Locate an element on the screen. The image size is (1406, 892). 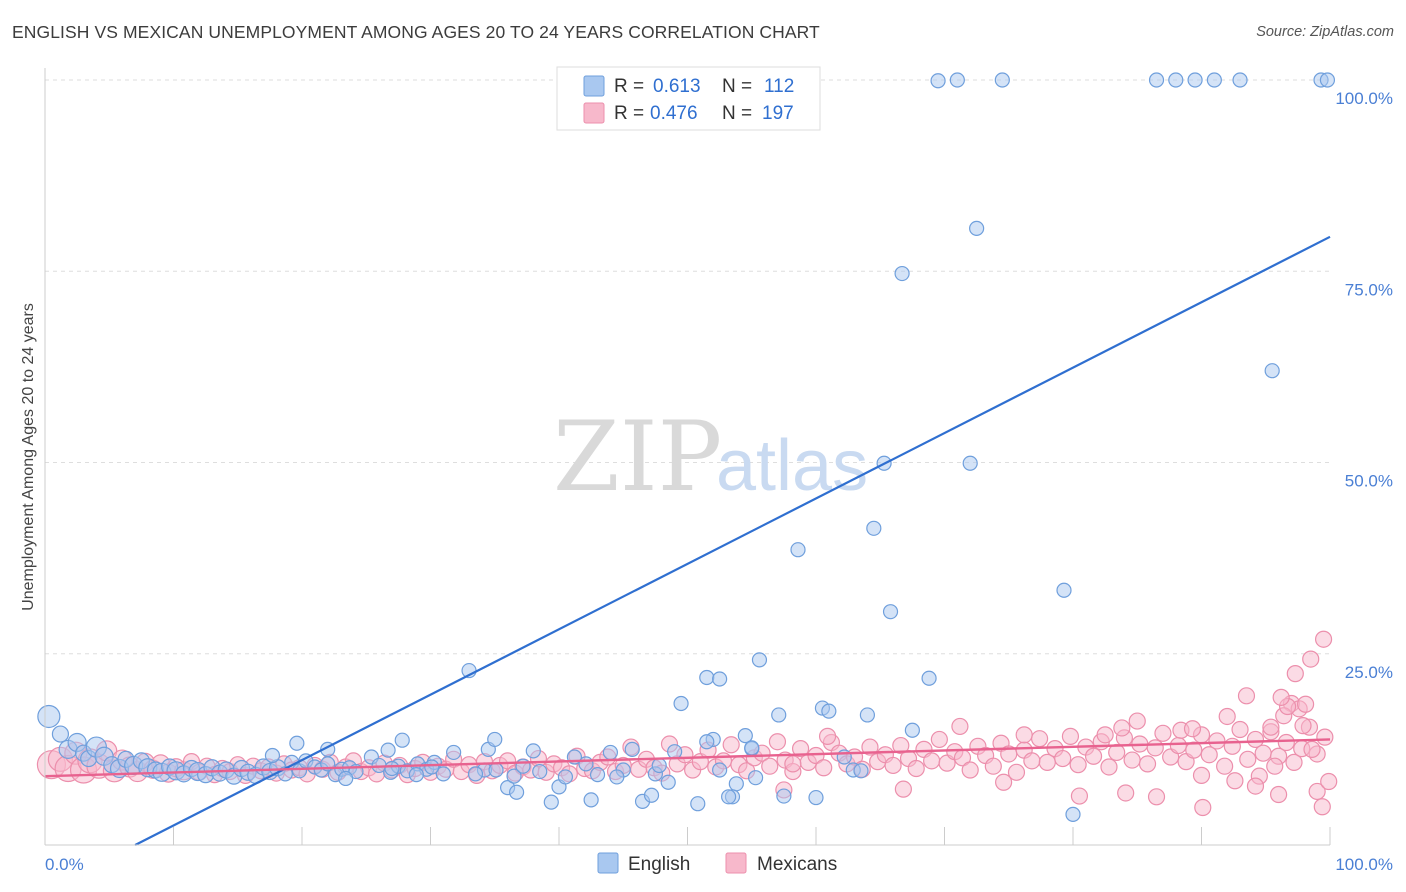
mexicans-r-value: 0.476 is located at coordinates (674, 113).